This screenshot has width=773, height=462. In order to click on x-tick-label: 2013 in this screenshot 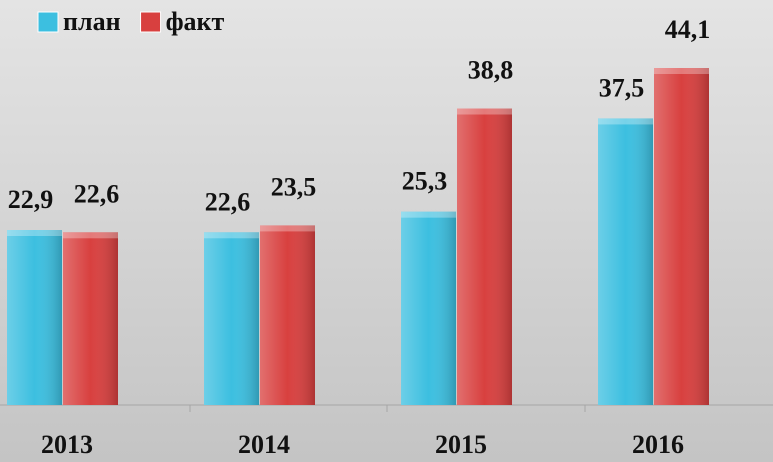, I will do `click(67, 444)`.